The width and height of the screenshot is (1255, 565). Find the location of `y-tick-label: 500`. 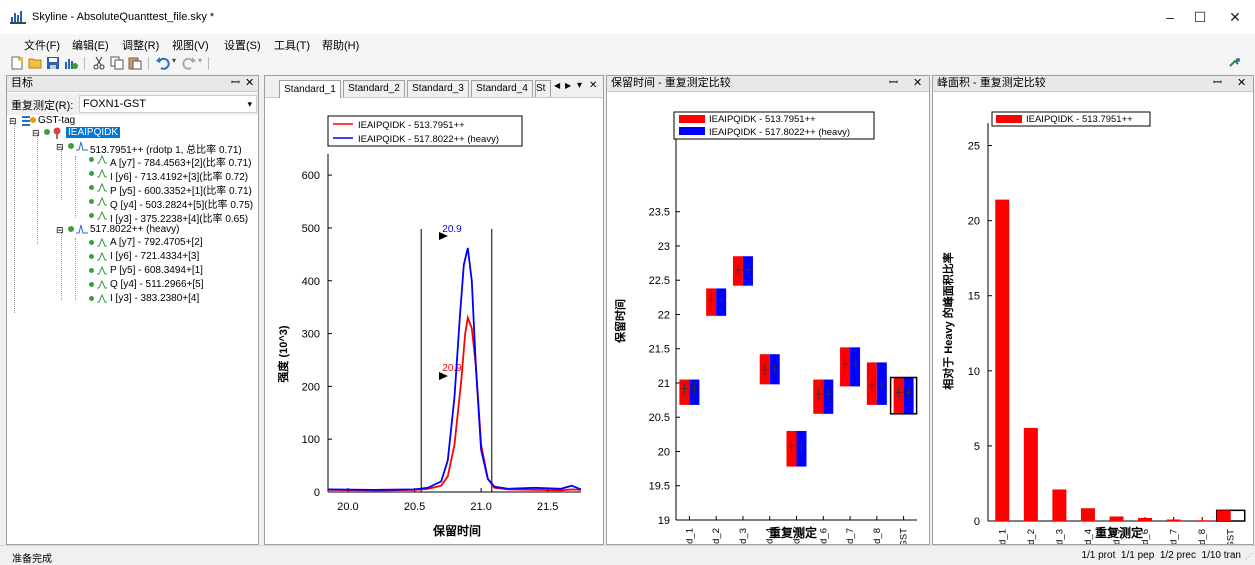

y-tick-label: 500 is located at coordinates (311, 229).